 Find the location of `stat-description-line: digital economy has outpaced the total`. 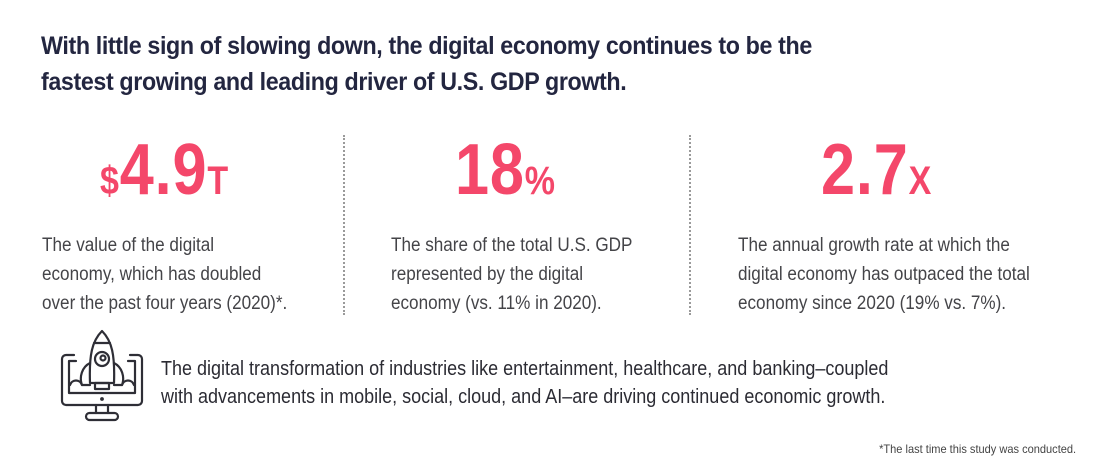

stat-description-line: digital economy has outpaced the total is located at coordinates (884, 274).